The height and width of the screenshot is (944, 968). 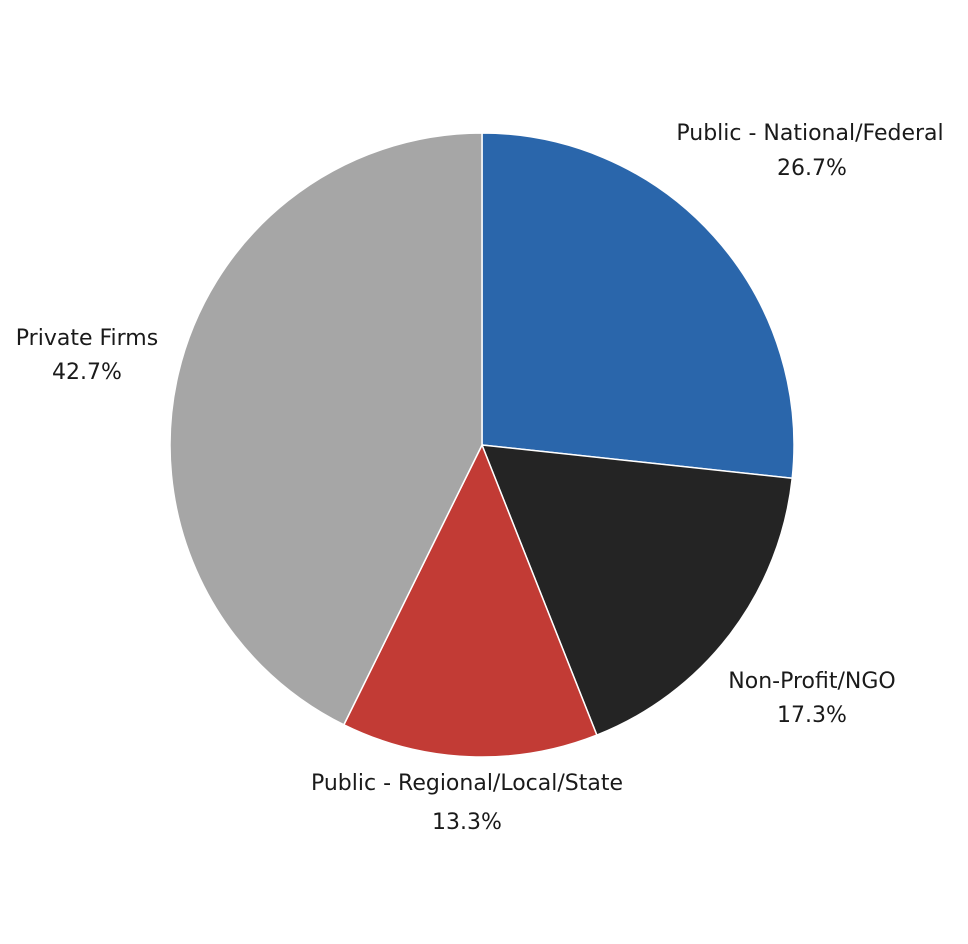 I want to click on pie-slice-public-national-federal, so click(x=638, y=306).